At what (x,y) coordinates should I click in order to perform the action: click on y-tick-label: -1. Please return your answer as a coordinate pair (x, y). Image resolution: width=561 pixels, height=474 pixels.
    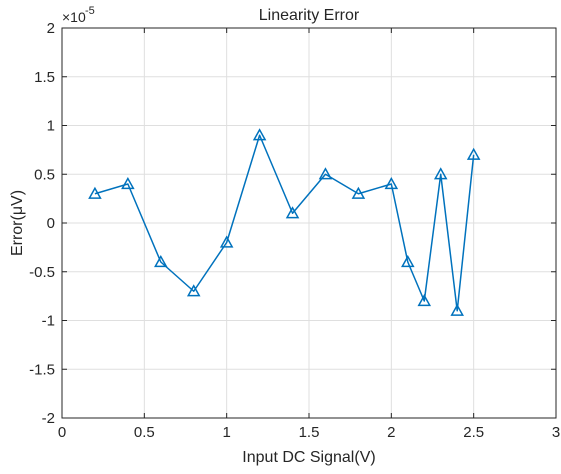
    Looking at the image, I should click on (48, 321).